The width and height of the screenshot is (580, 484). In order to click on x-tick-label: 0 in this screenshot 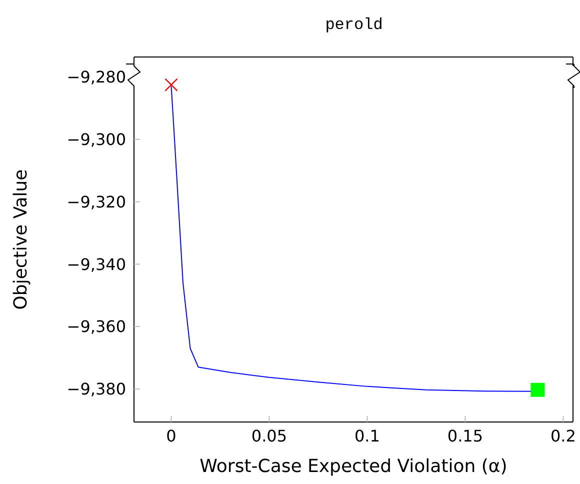, I will do `click(171, 436)`.